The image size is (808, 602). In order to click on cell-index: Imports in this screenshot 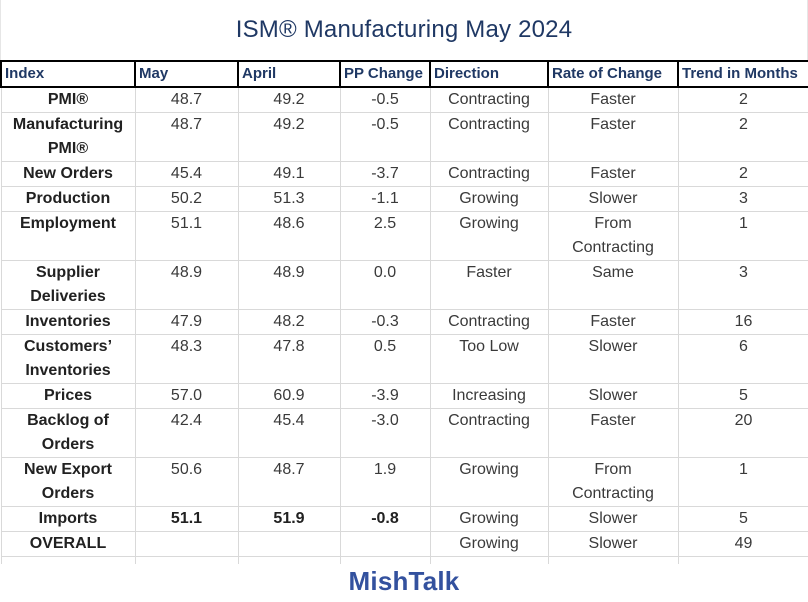, I will do `click(68, 519)`.